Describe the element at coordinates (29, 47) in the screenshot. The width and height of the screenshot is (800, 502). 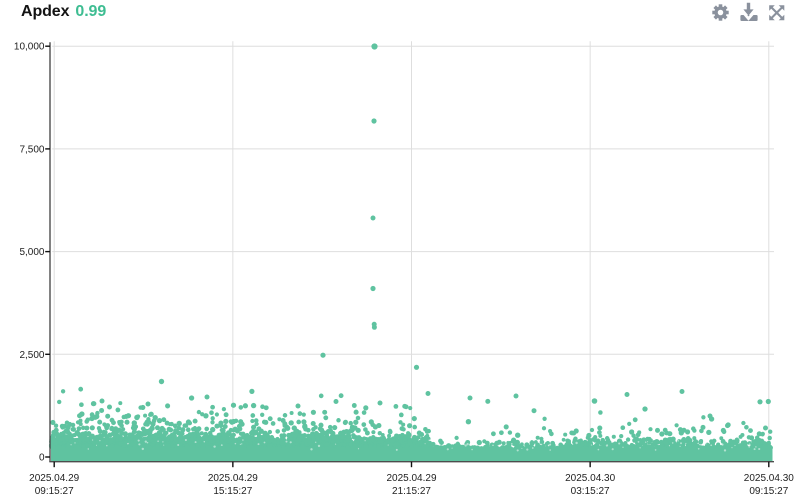
I see `svg-text: 10,000` at that location.